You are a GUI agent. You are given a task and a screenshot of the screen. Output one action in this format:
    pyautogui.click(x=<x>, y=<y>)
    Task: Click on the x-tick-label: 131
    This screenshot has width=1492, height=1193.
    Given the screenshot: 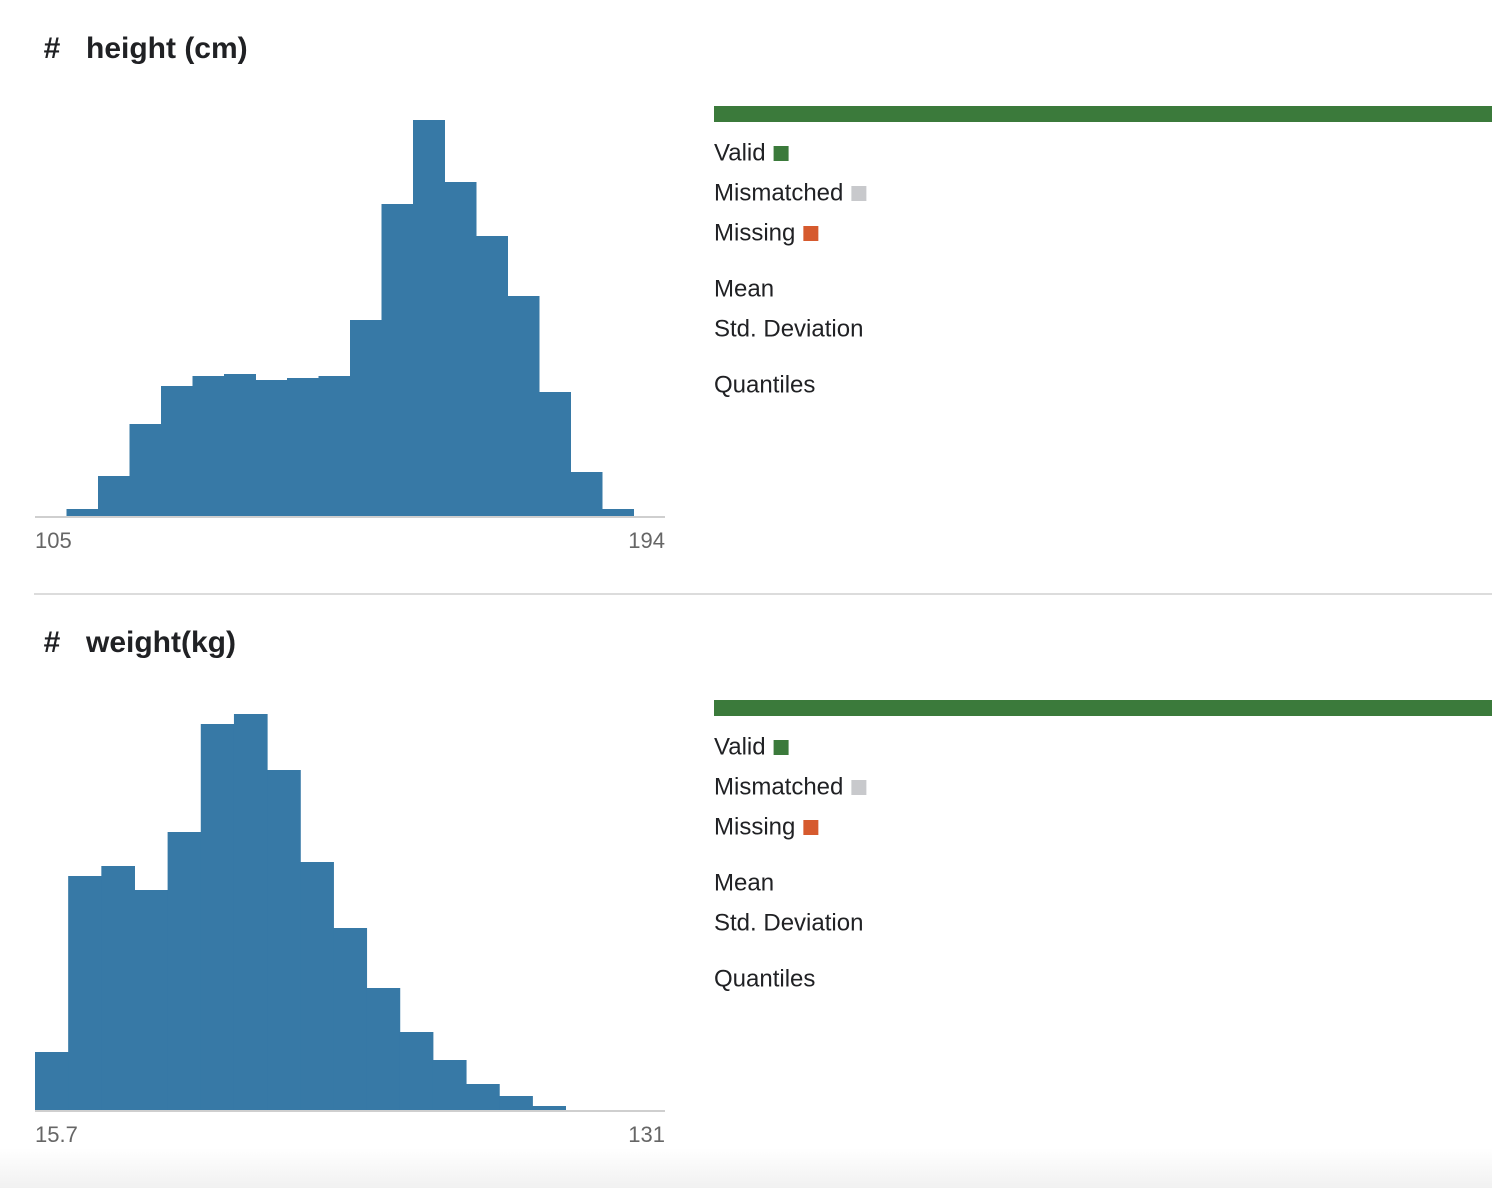 What is the action you would take?
    pyautogui.click(x=646, y=1134)
    